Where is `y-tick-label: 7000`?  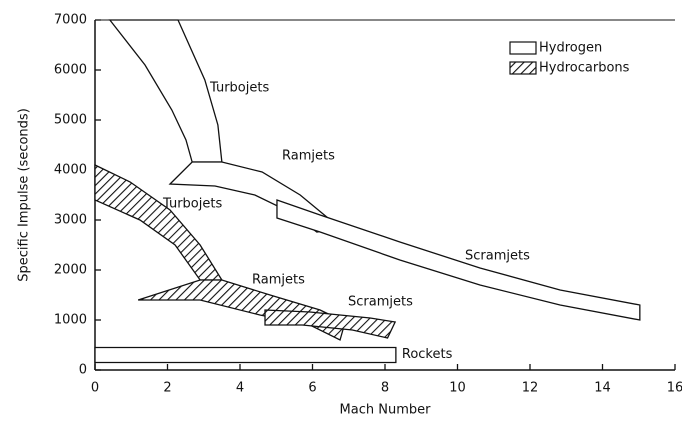 y-tick-label: 7000 is located at coordinates (70, 20).